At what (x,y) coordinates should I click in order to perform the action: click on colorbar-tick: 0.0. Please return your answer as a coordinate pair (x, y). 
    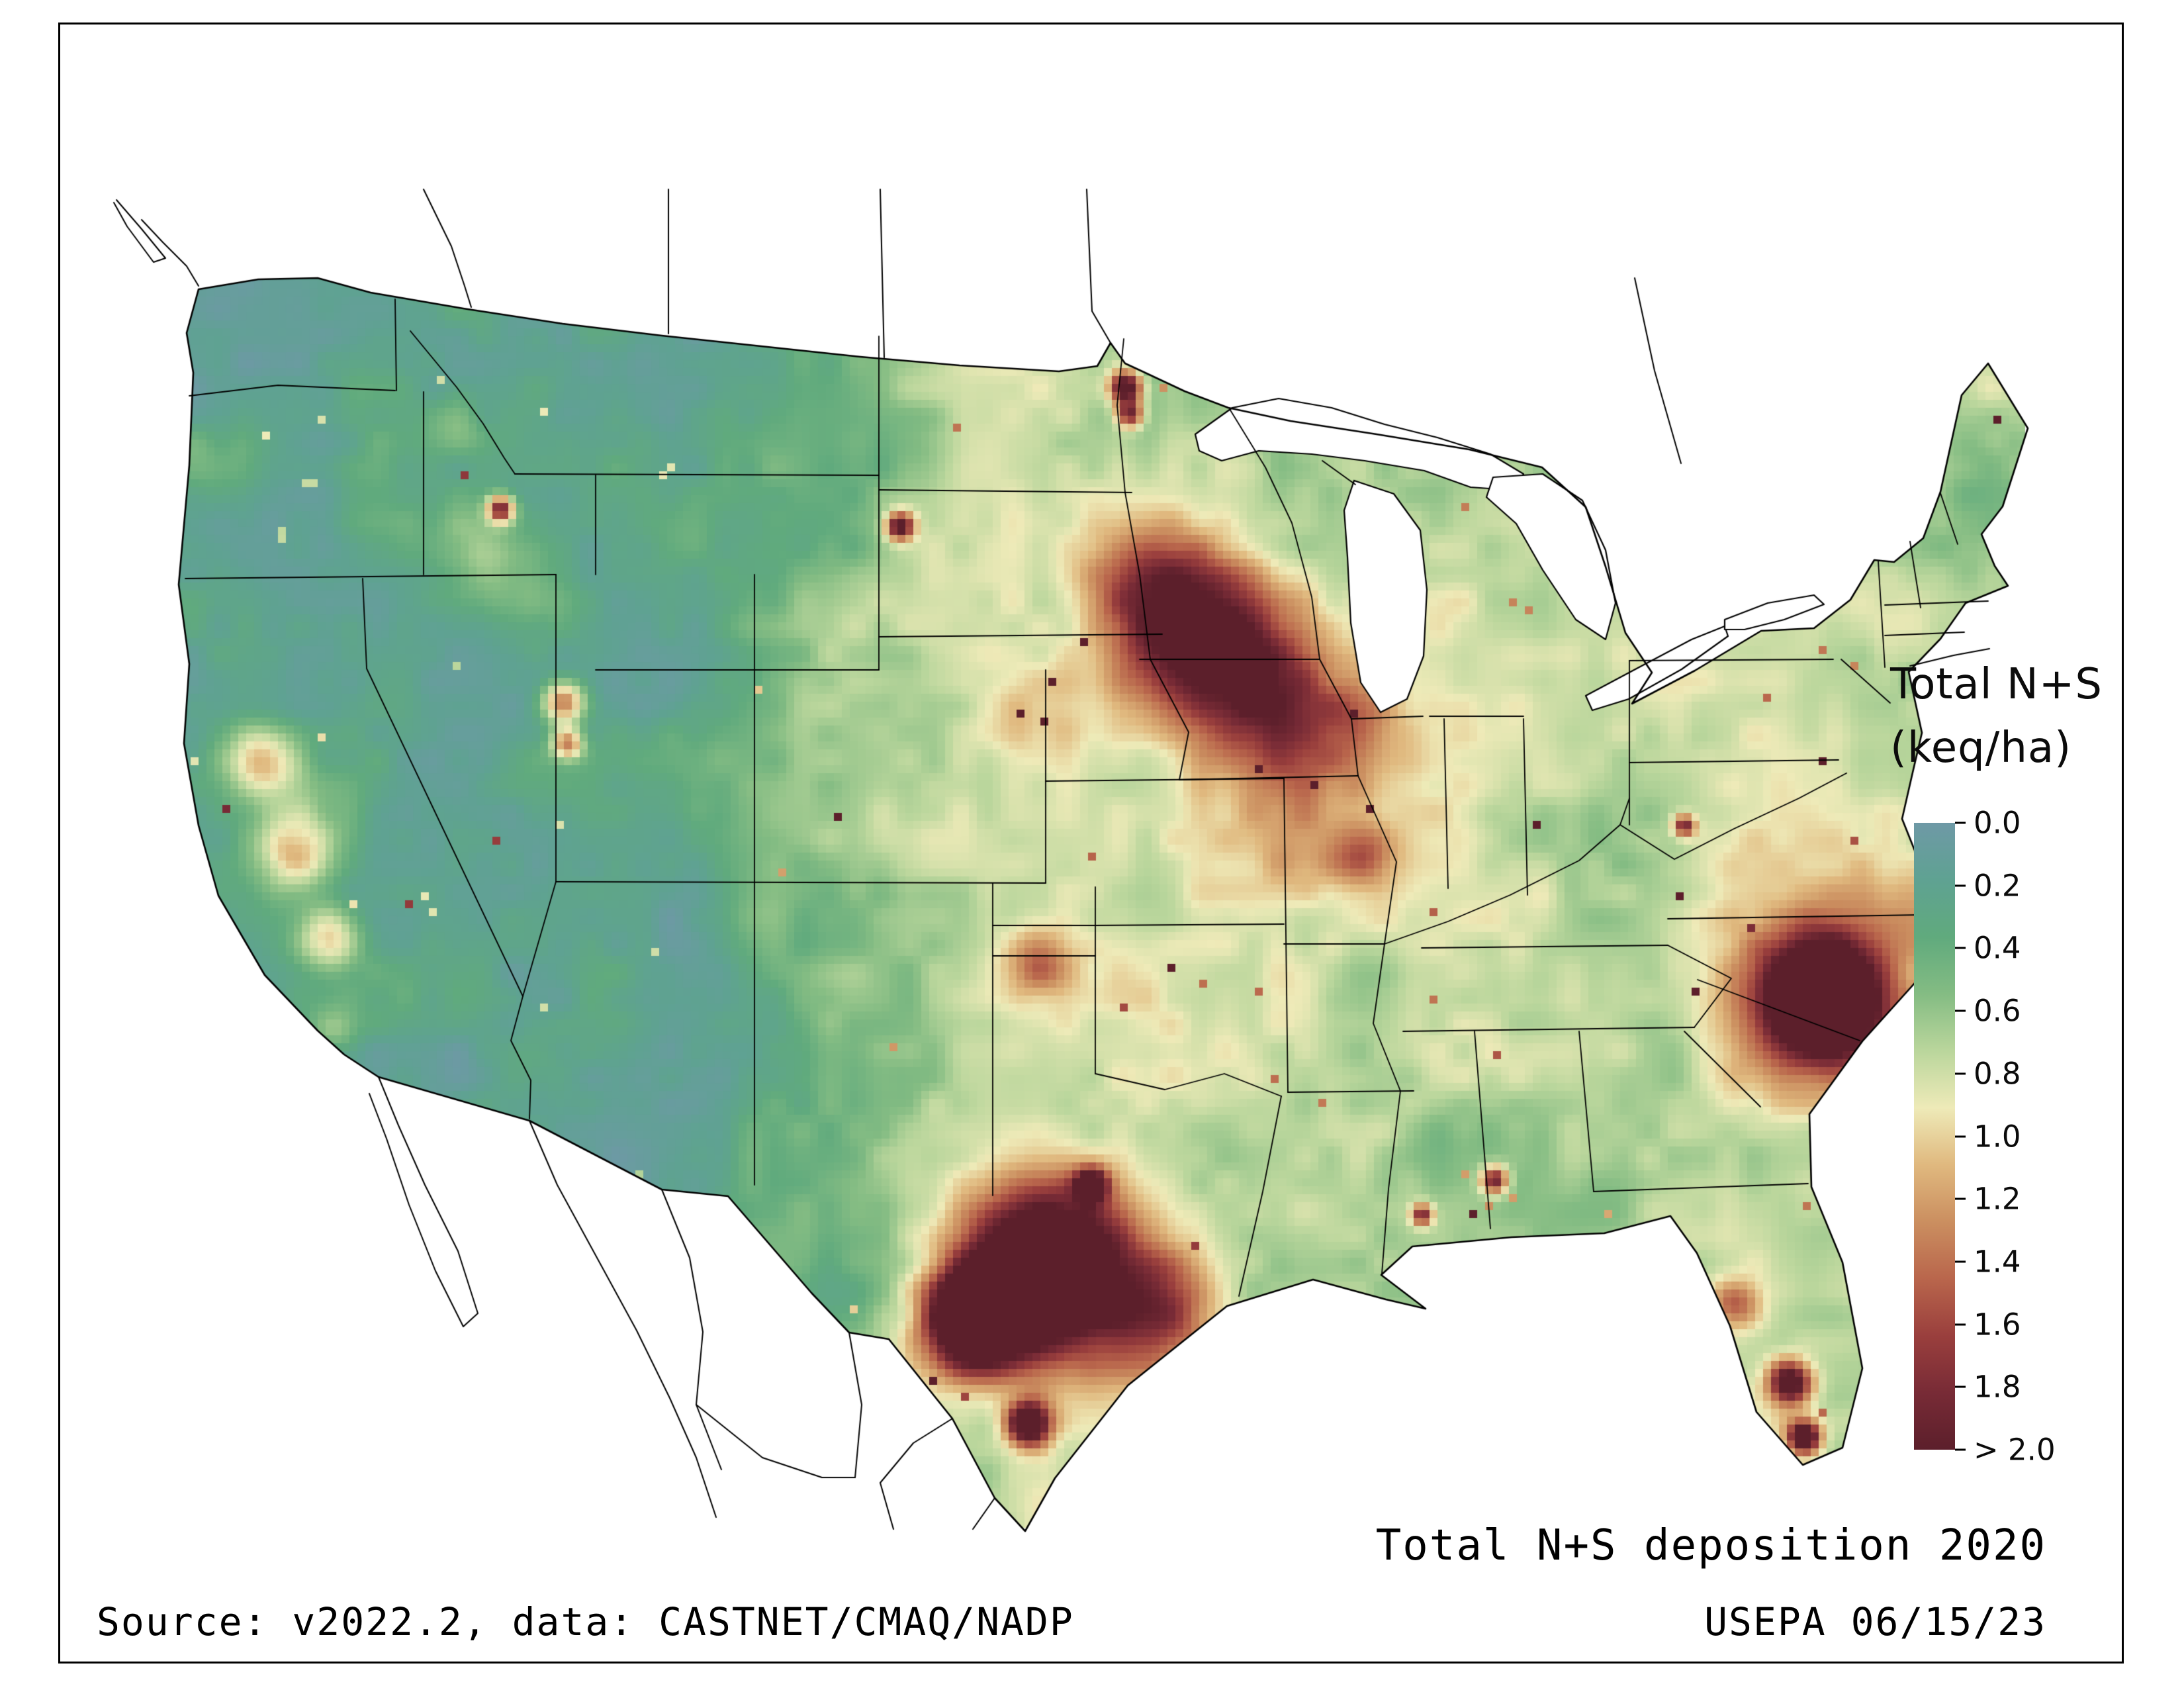
    Looking at the image, I should click on (1988, 823).